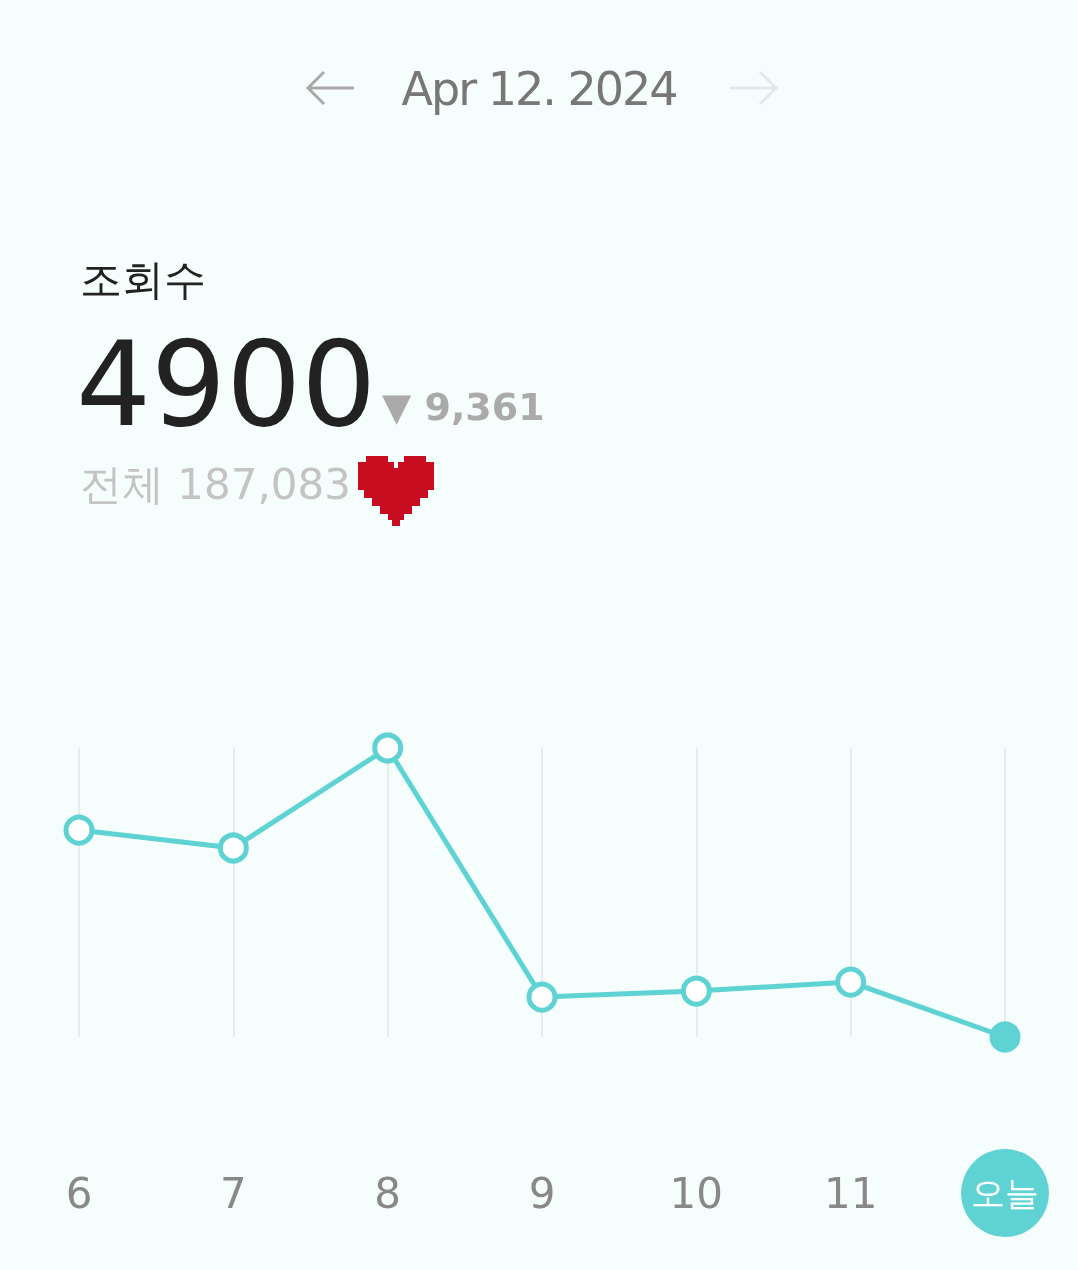 The image size is (1078, 1270). I want to click on text: ▼ 9,361, so click(463, 407).